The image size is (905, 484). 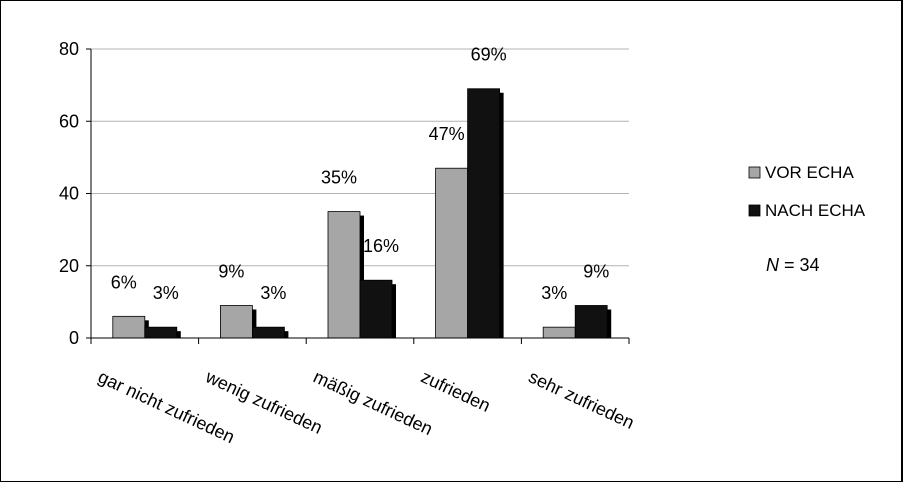 What do you see at coordinates (69, 194) in the screenshot?
I see `y-tick-label: 40` at bounding box center [69, 194].